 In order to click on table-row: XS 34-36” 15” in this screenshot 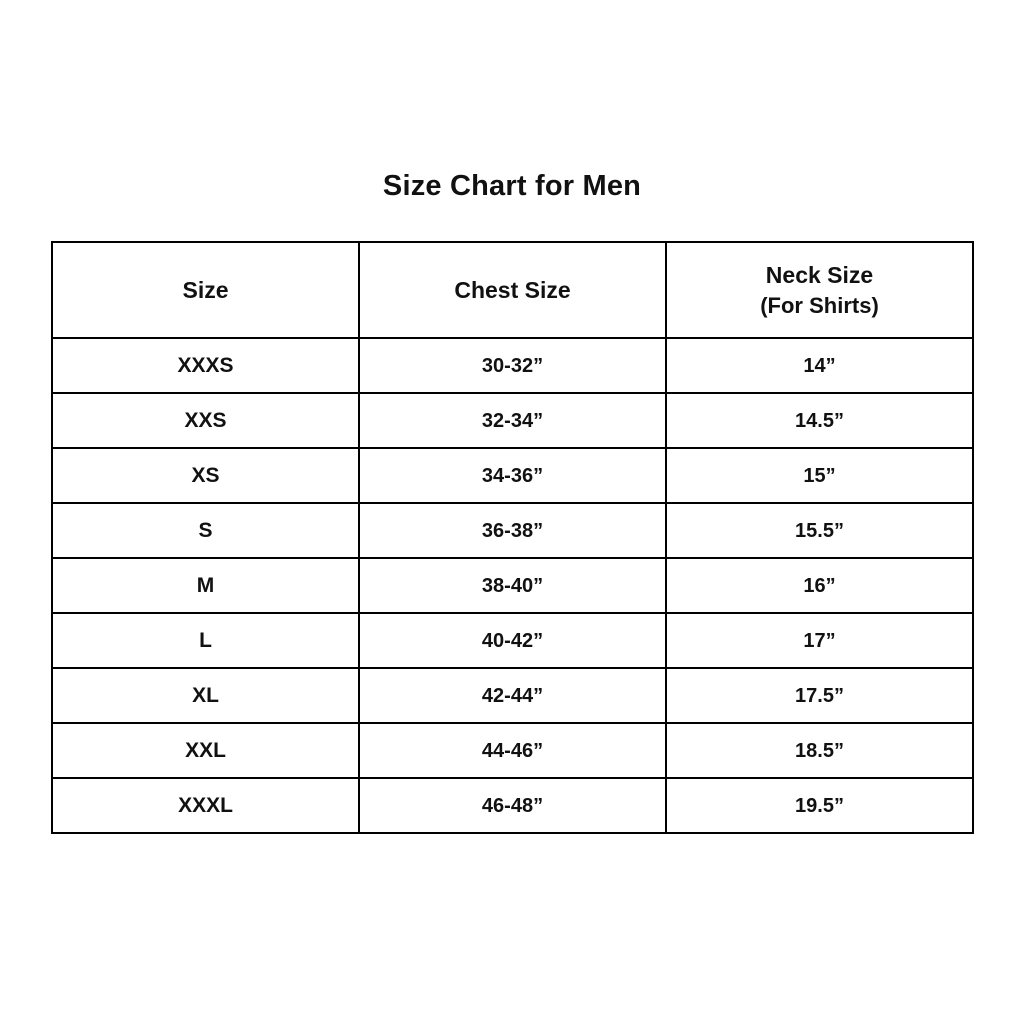, I will do `click(512, 475)`.